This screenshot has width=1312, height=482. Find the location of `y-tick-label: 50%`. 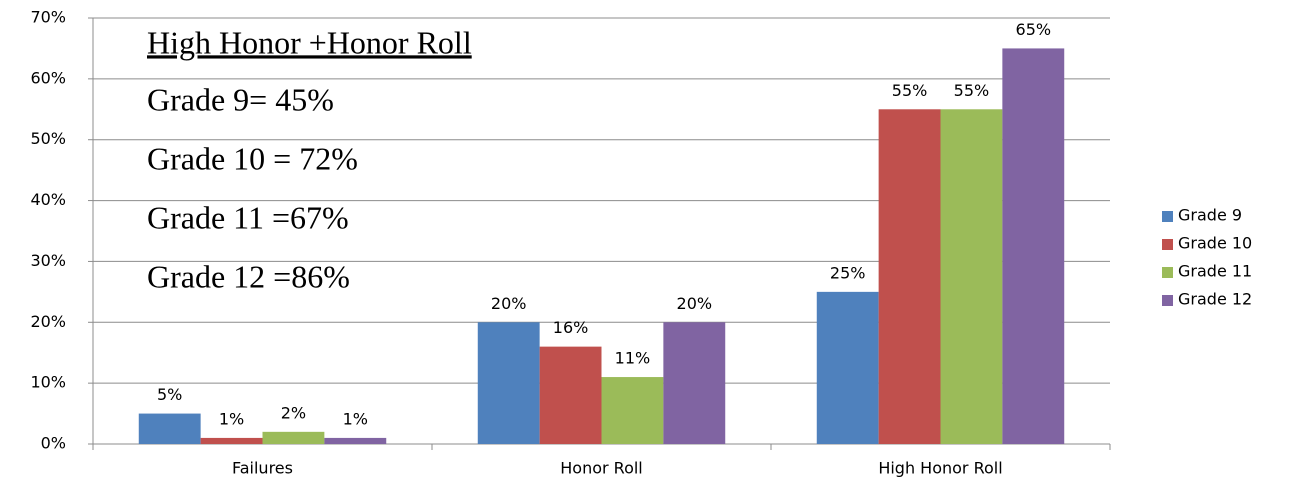

y-tick-label: 50% is located at coordinates (48, 138).